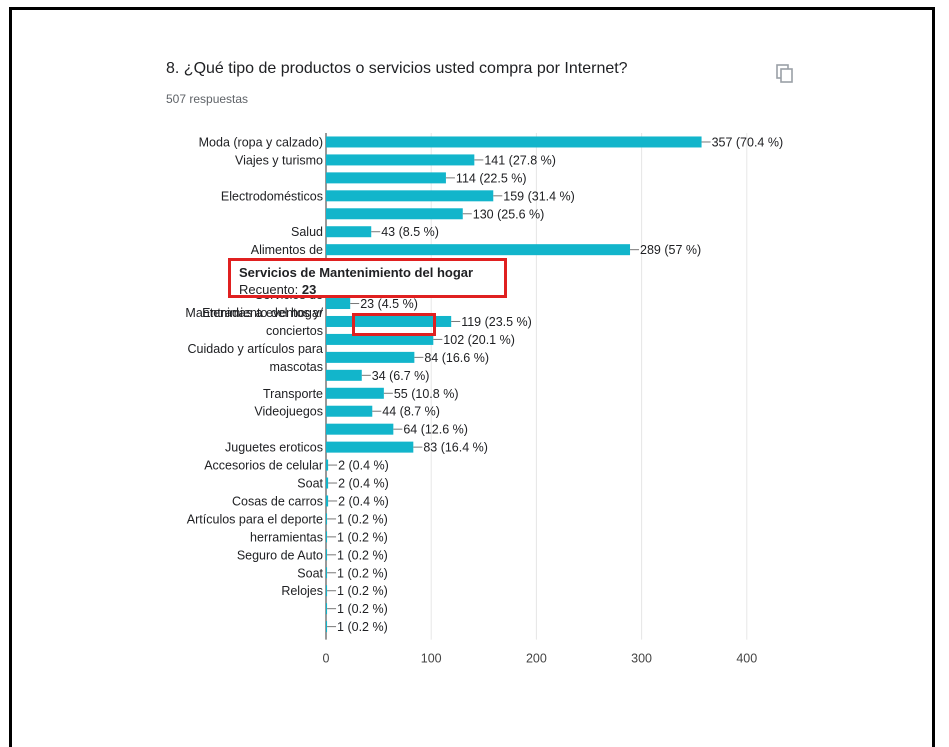  What do you see at coordinates (326, 659) in the screenshot?
I see `x-tick-label: 0` at bounding box center [326, 659].